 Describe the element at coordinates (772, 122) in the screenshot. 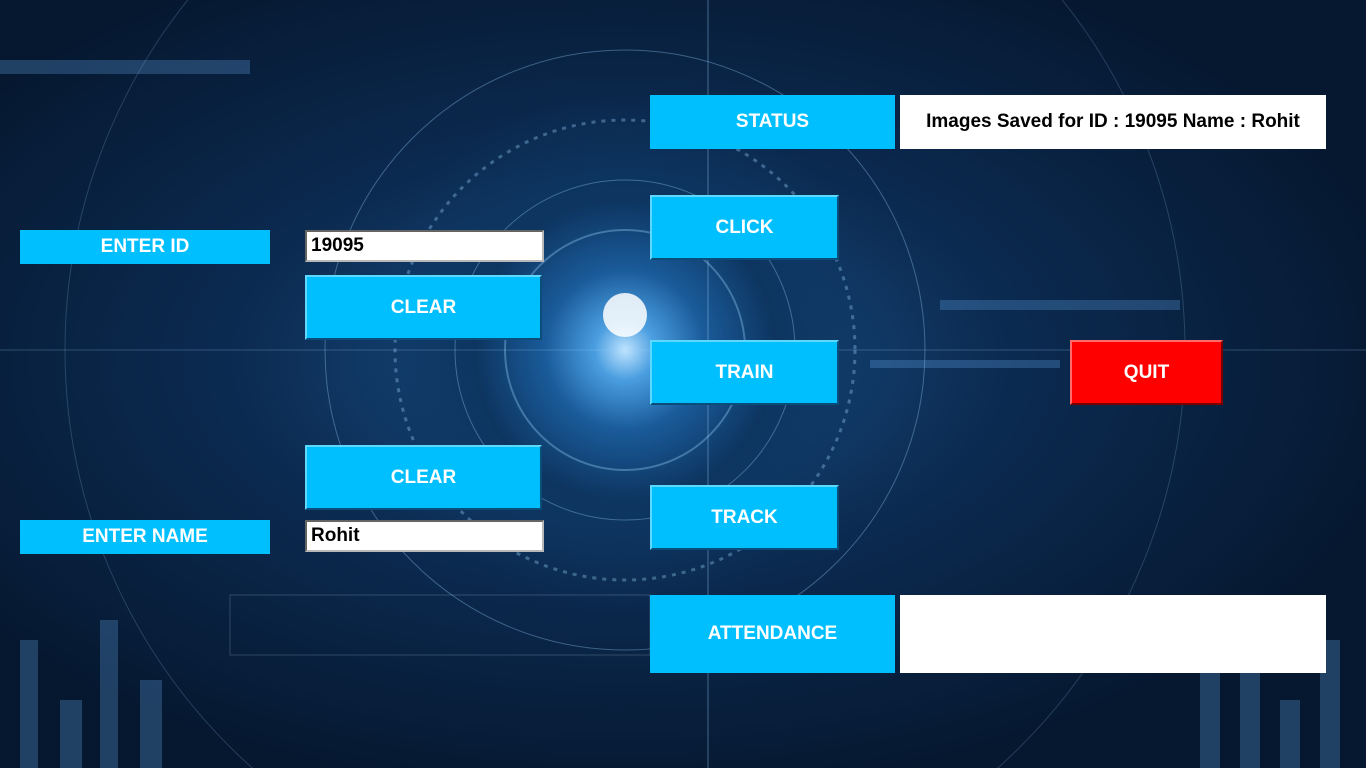

I see `status-label: STATUS` at that location.